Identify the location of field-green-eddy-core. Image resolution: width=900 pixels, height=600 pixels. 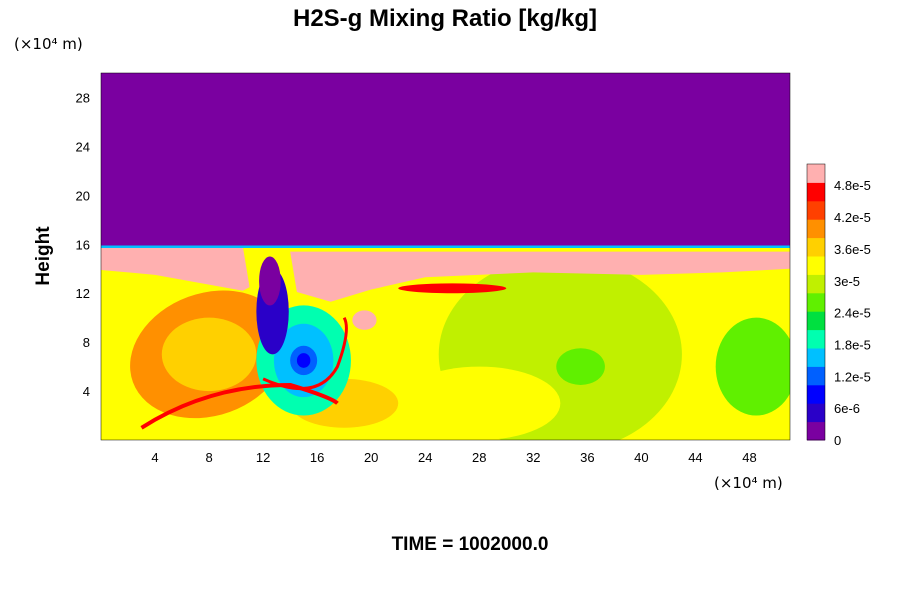
(580, 366).